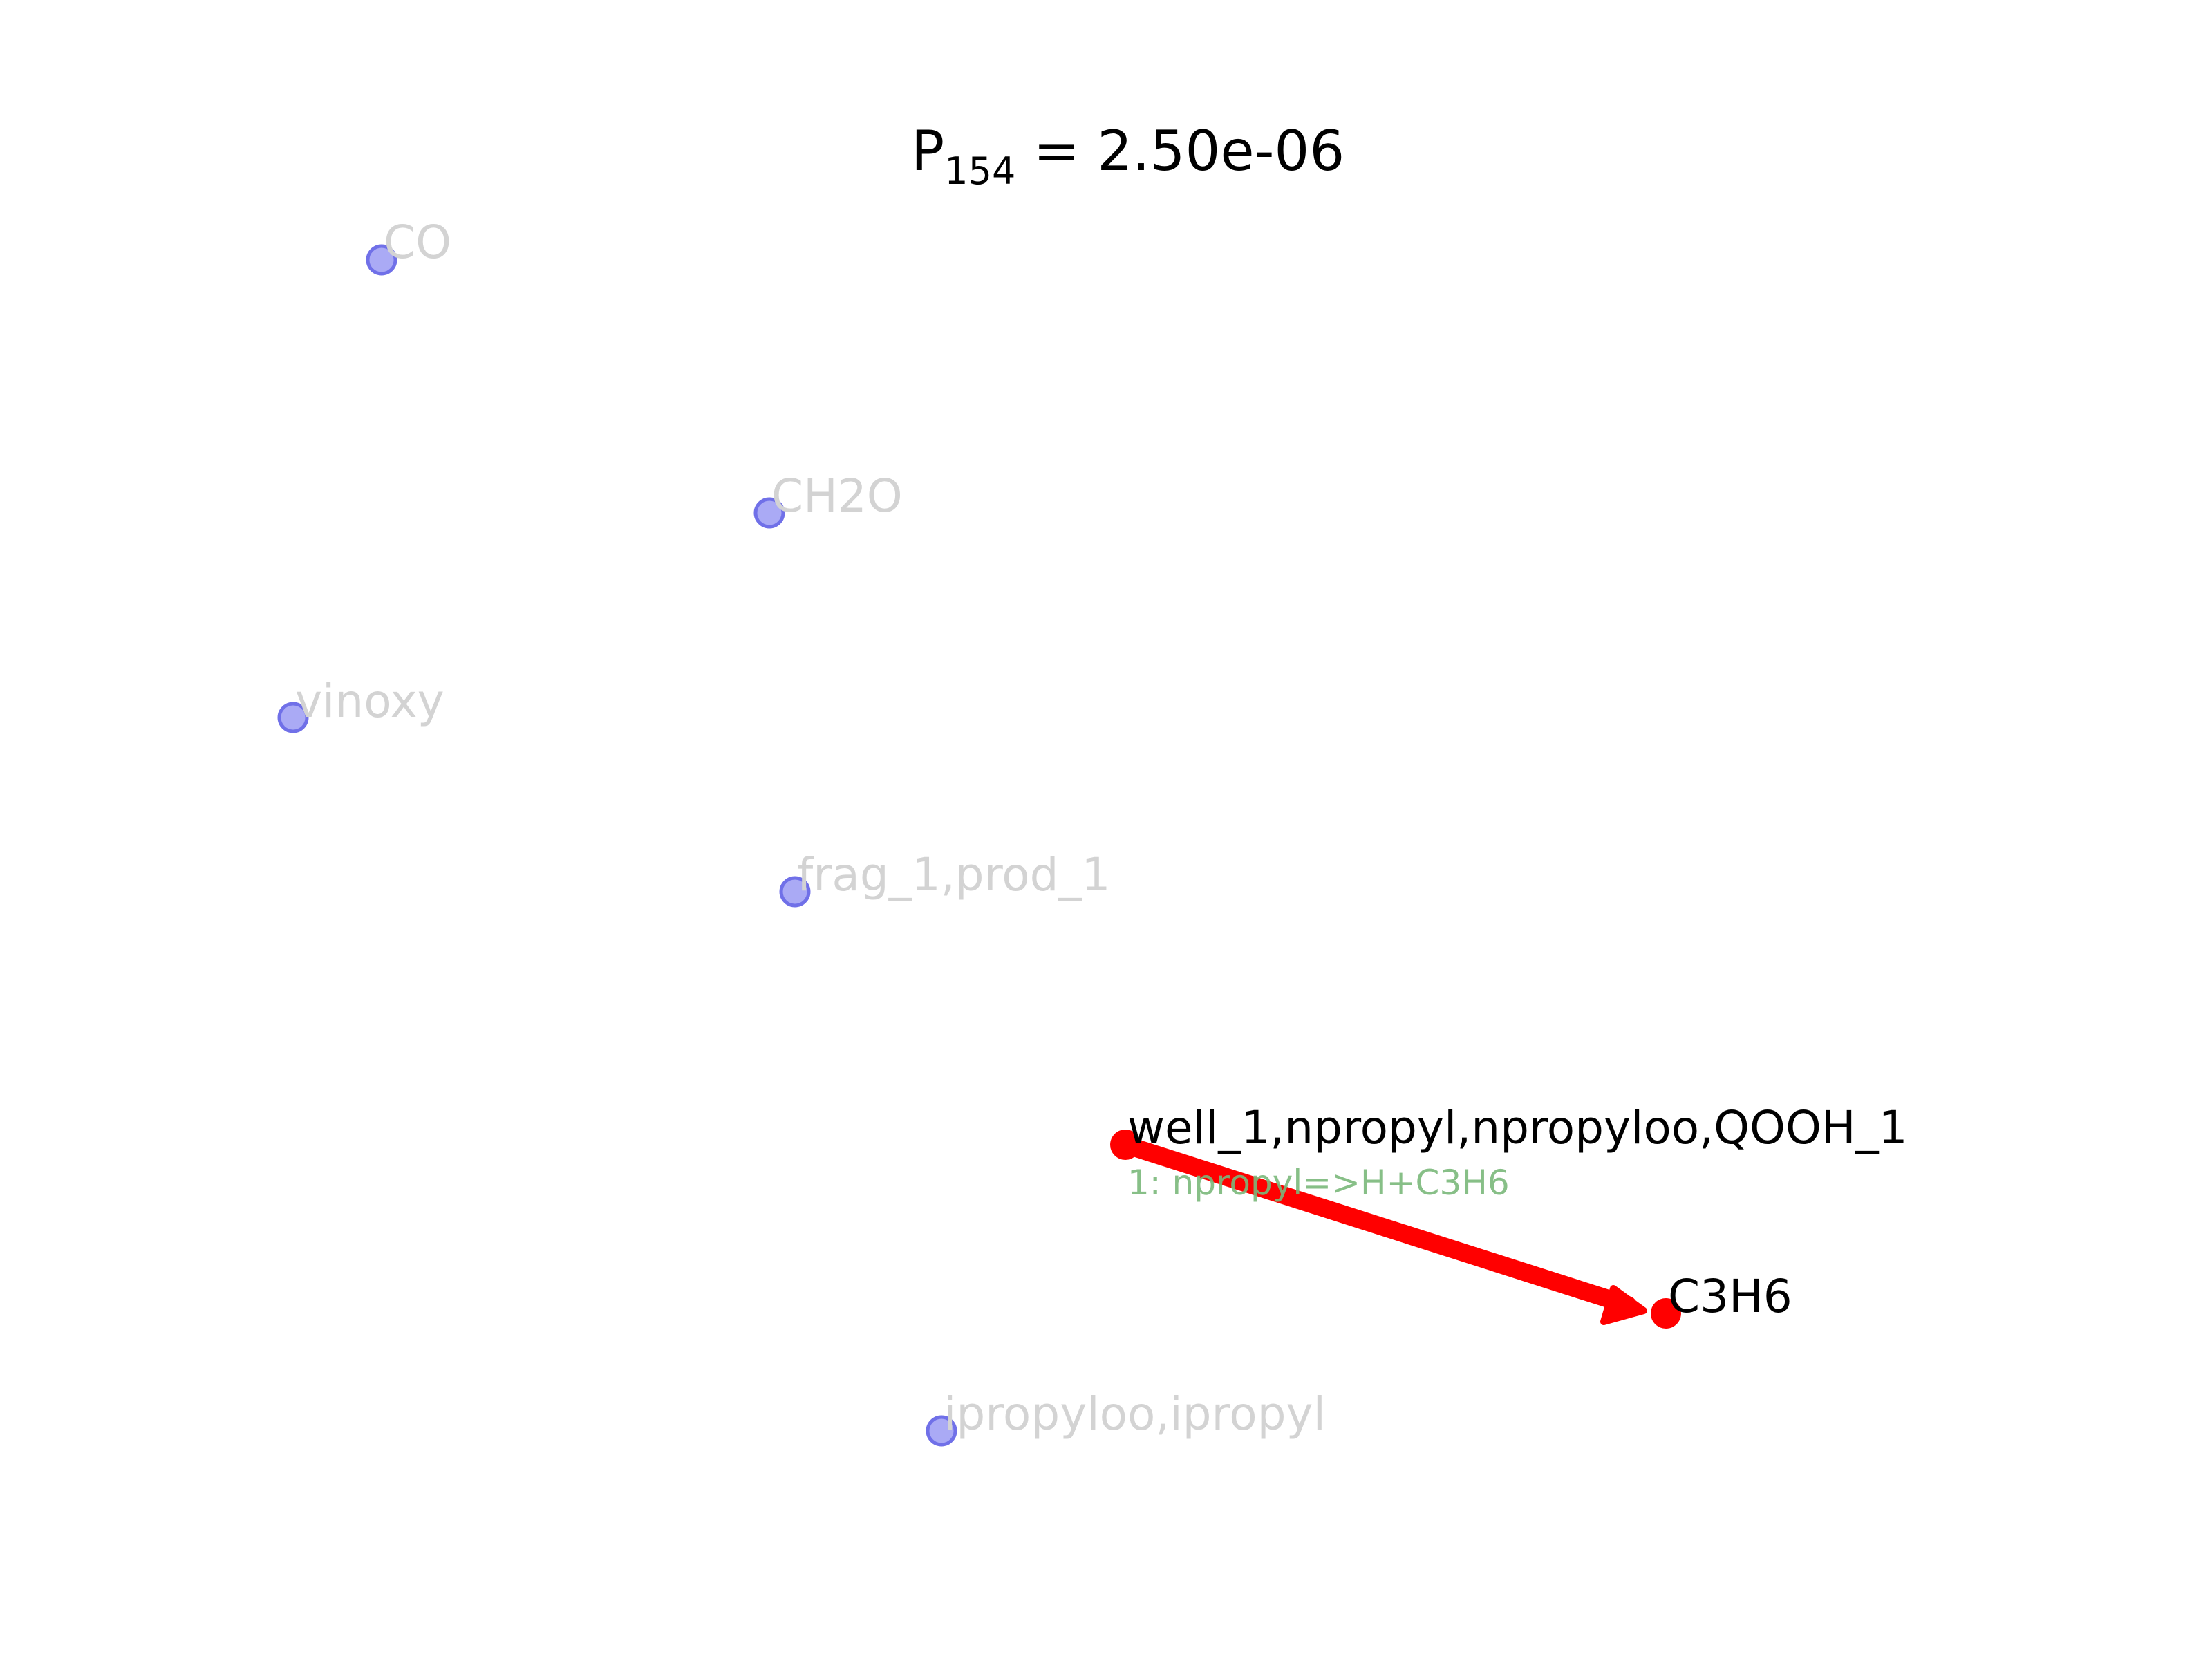 This screenshot has height=1659, width=2212. Describe the element at coordinates (837, 496) in the screenshot. I see `node-label: CH2O` at that location.